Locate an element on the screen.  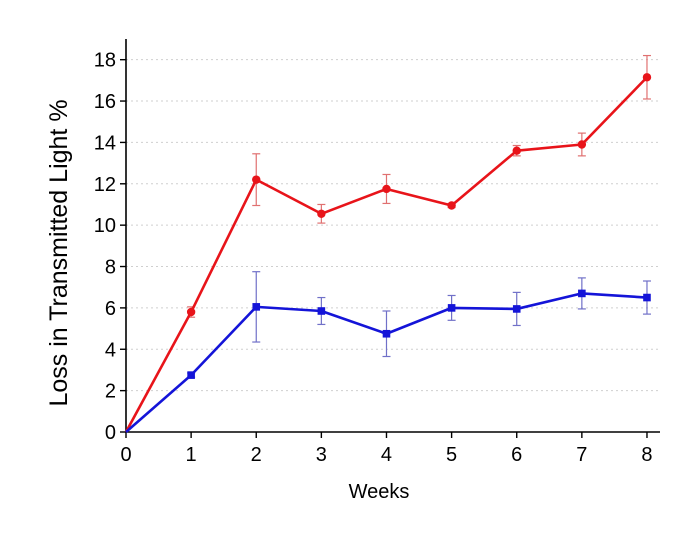
x-tick-label-3: 3 is located at coordinates (321, 455).